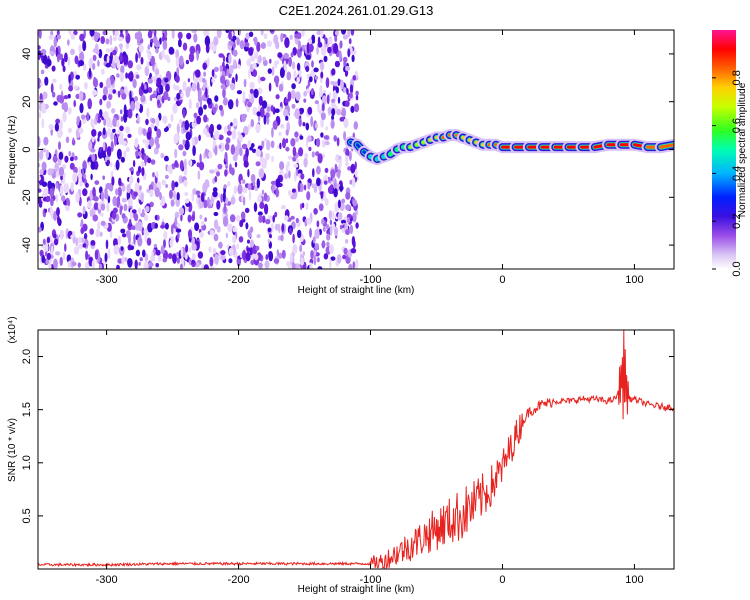 The image size is (750, 600). What do you see at coordinates (27, 356) in the screenshot?
I see `y-tick-label: 2.0` at bounding box center [27, 356].